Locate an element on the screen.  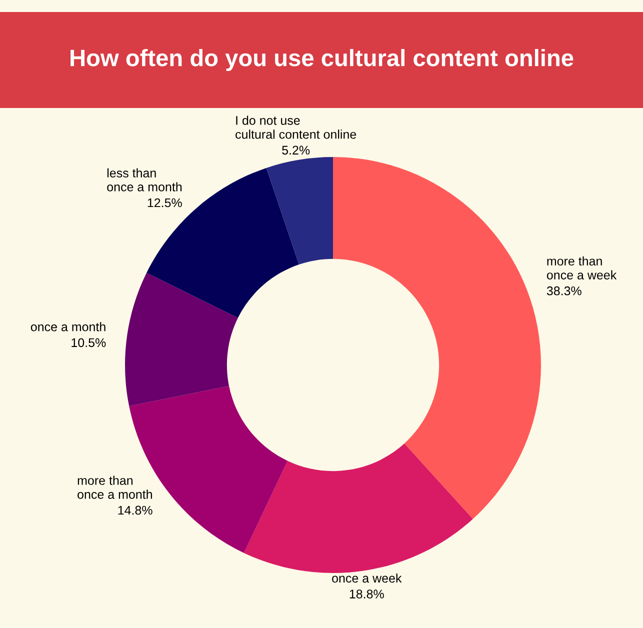
data-label: 12.5% is located at coordinates (165, 203).